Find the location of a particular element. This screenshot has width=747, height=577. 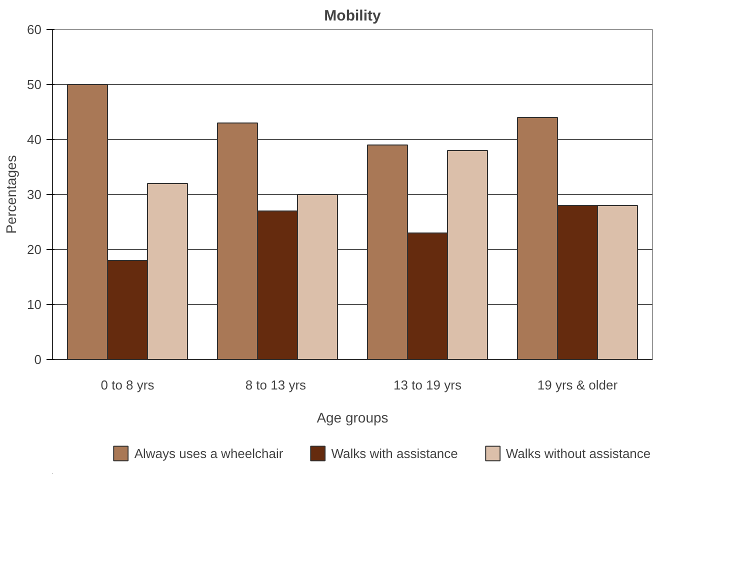

y-tick-label: 50 is located at coordinates (34, 84).